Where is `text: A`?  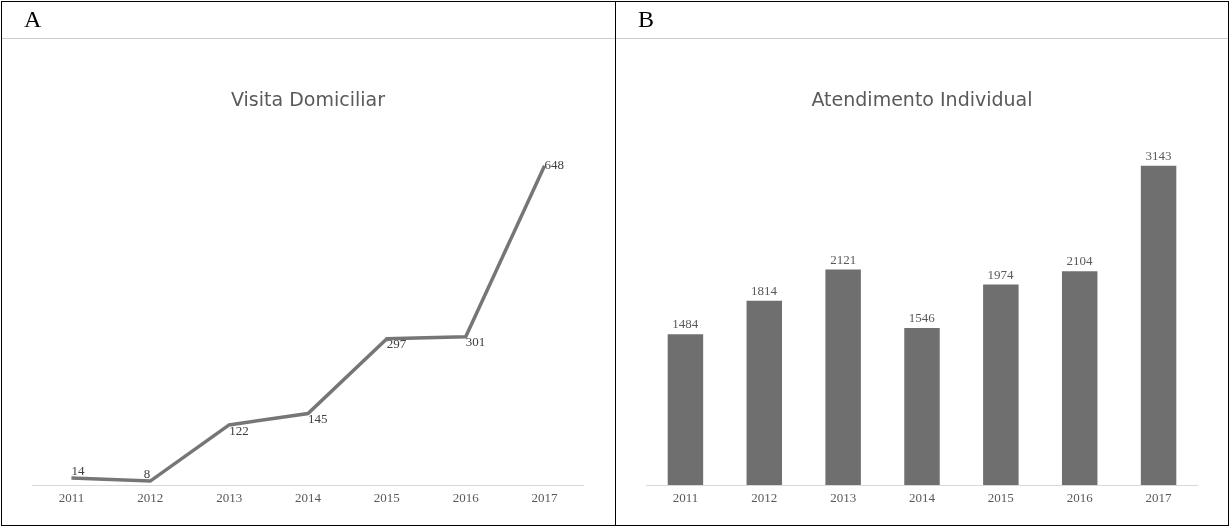
text: A is located at coordinates (33, 19).